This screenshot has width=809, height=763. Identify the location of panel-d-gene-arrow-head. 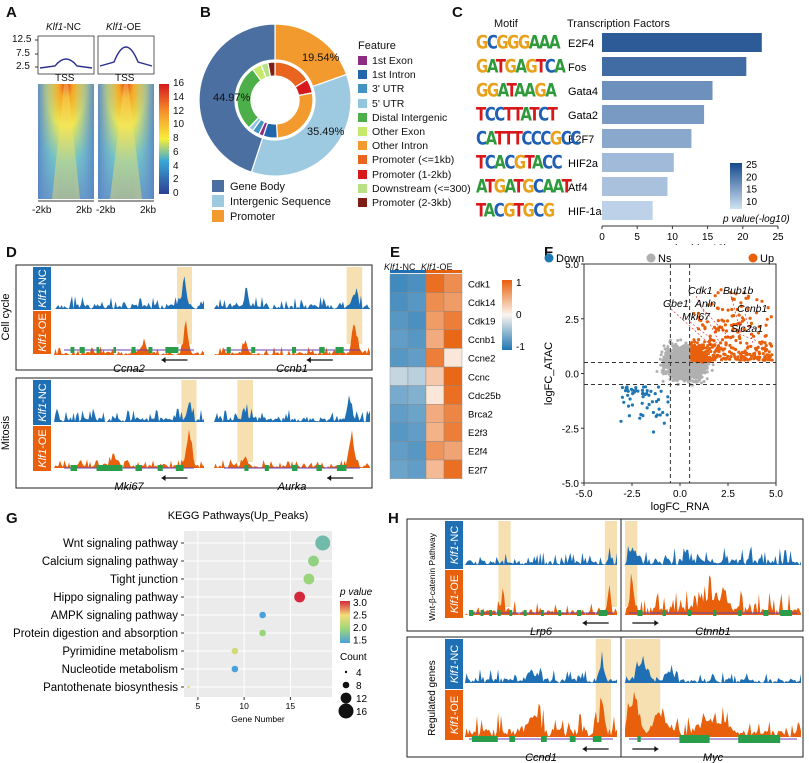
(308, 360).